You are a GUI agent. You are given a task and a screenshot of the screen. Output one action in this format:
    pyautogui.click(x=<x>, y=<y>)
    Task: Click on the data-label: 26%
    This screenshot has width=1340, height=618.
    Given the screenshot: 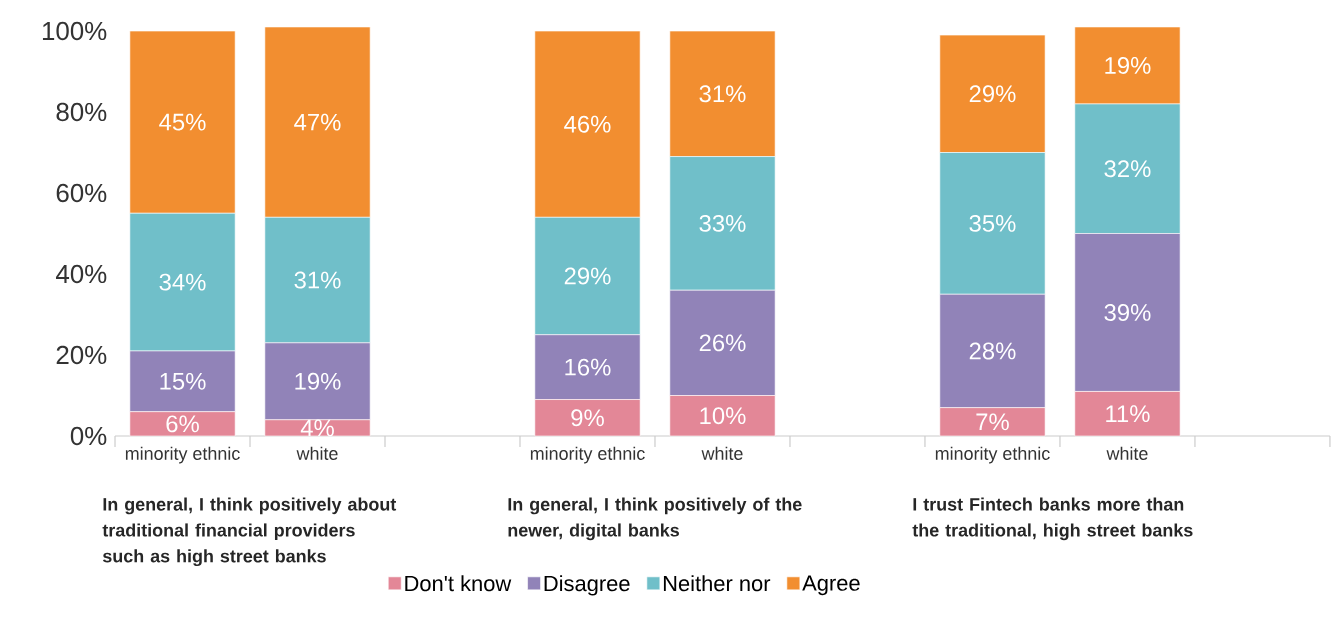 What is the action you would take?
    pyautogui.click(x=722, y=343)
    